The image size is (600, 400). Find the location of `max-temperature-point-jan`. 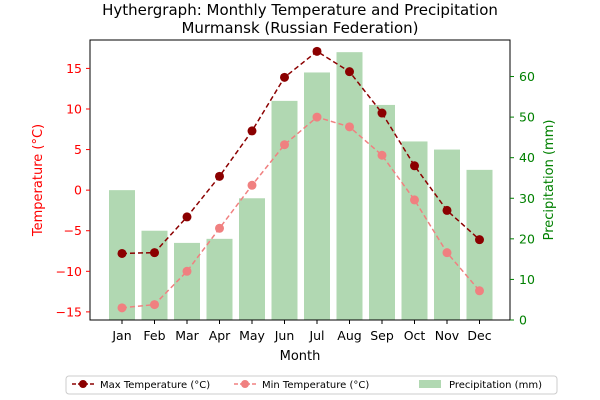

max-temperature-point-jan is located at coordinates (122, 253).